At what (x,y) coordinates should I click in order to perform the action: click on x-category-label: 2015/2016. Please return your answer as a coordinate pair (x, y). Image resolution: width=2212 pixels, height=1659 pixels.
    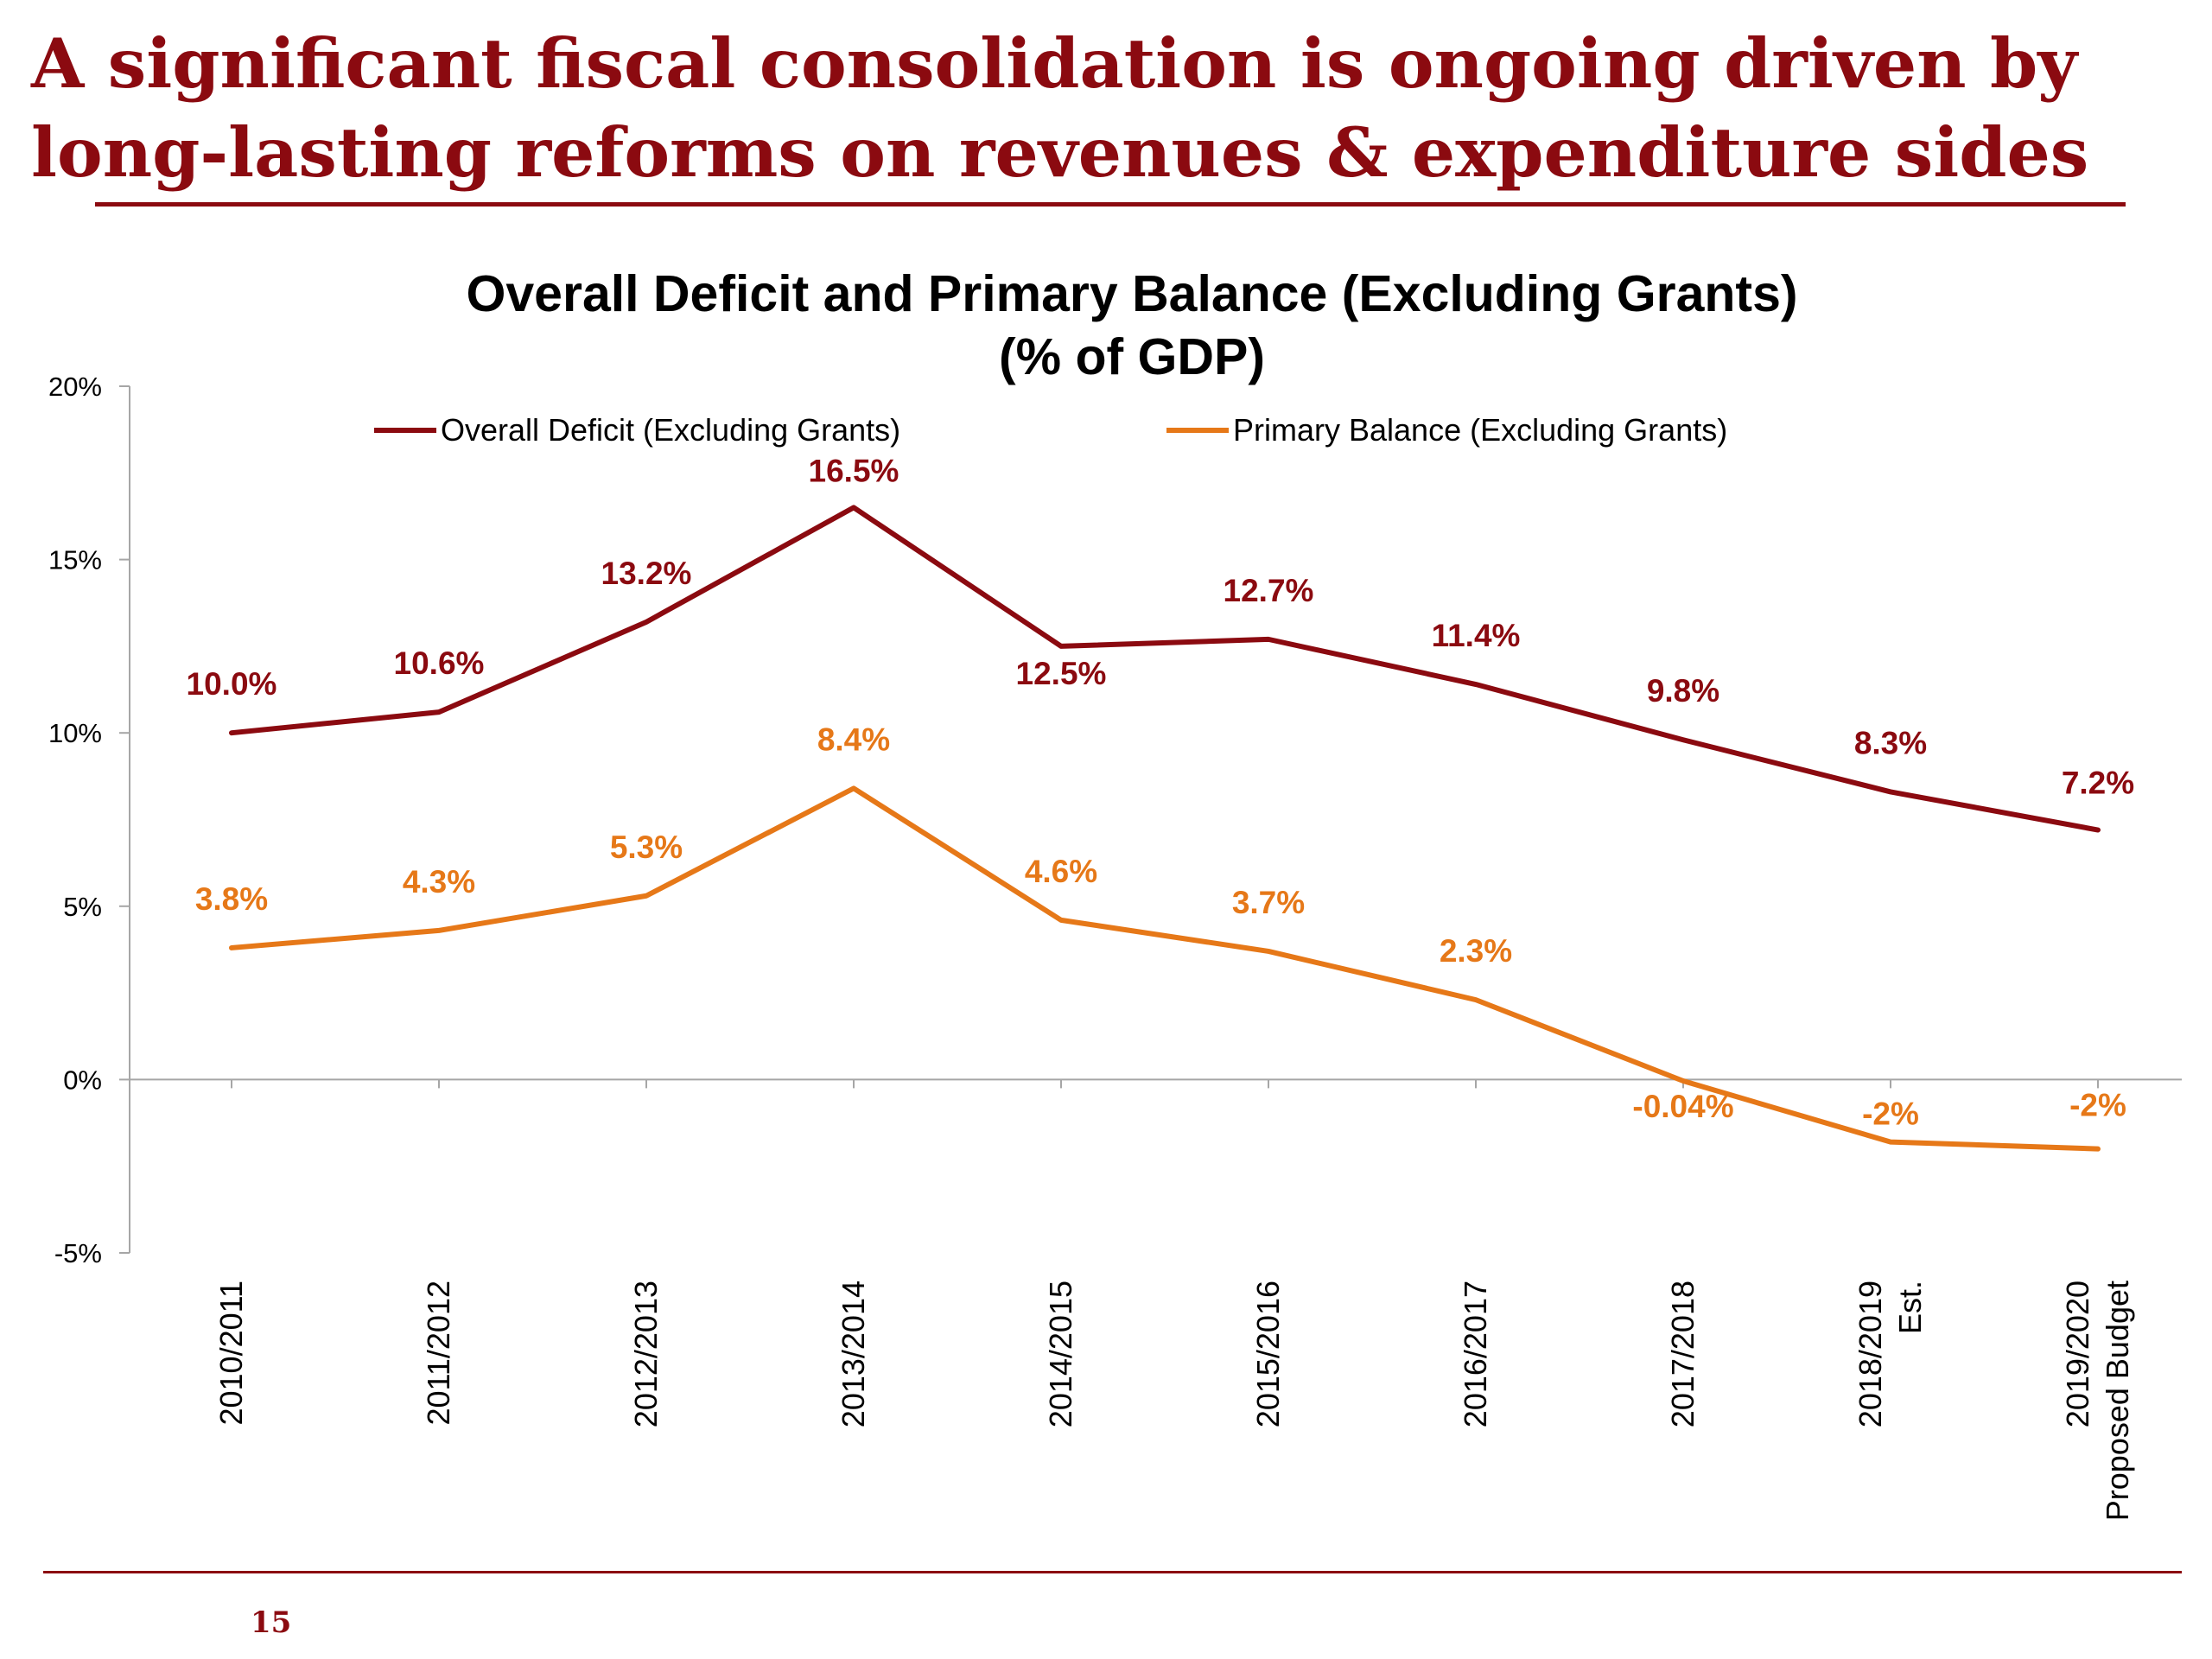
    Looking at the image, I should click on (1268, 1354).